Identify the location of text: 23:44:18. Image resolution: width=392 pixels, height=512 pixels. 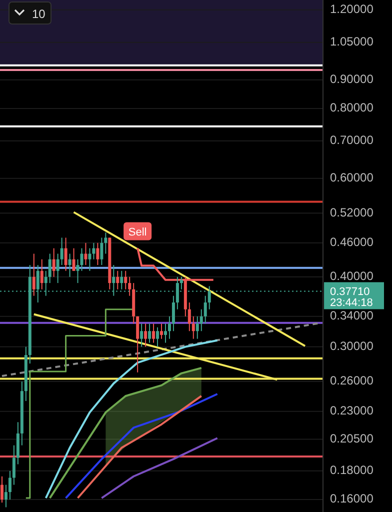
(351, 303).